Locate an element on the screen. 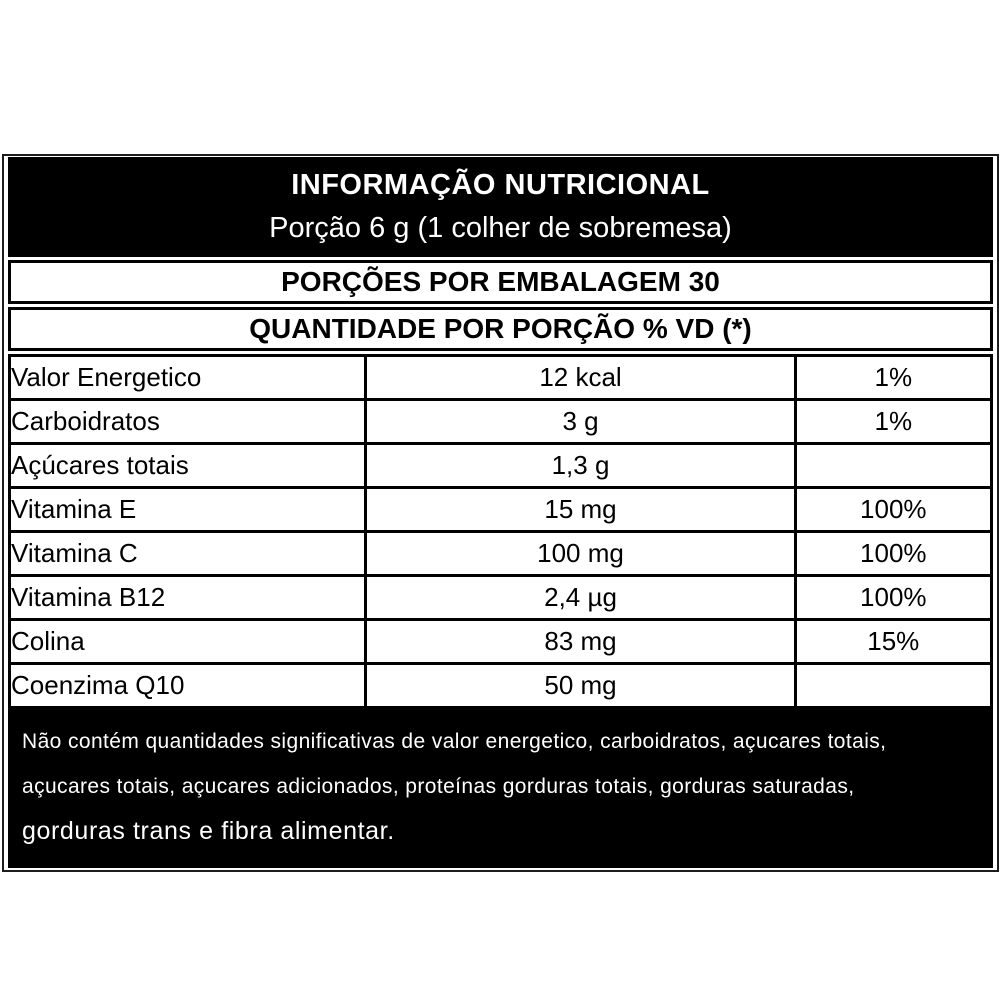 This screenshot has height=1000, width=1000. nutrient-name-cell: Valor Energetico is located at coordinates (187, 377).